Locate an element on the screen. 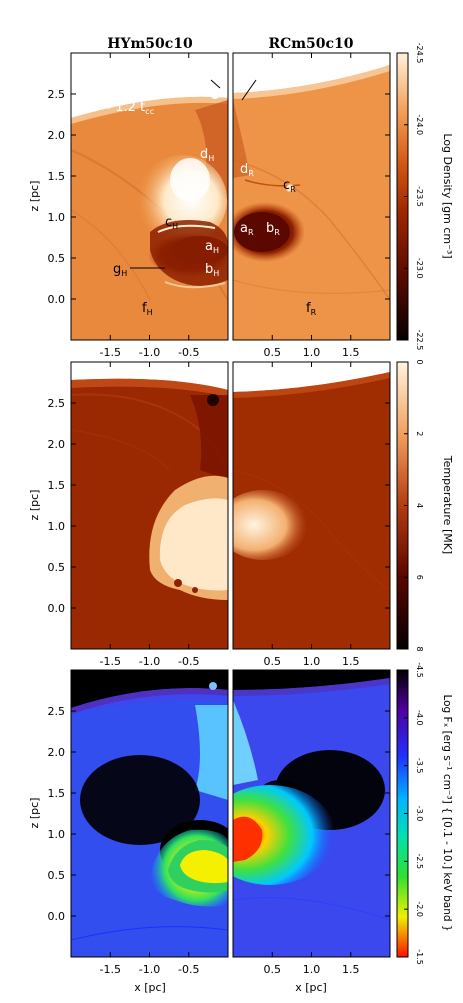  colorbar-tick-label: -4.5 is located at coordinates (419, 670).